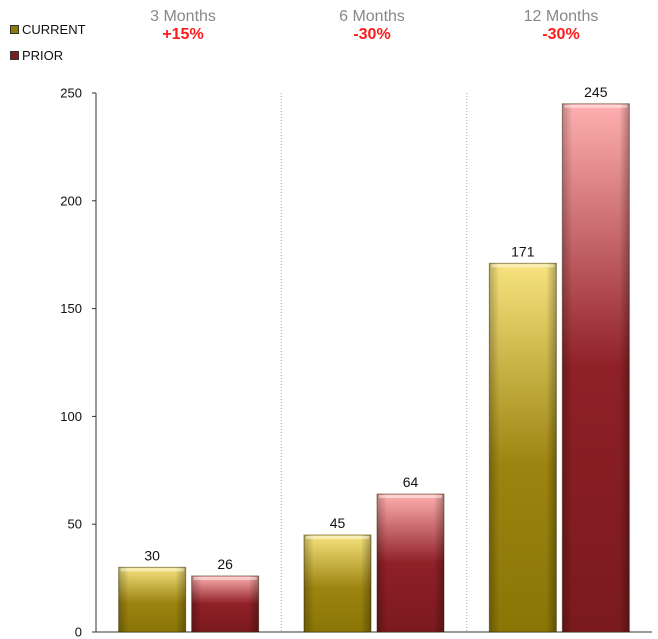  I want to click on y-tick-label: 50, so click(75, 524).